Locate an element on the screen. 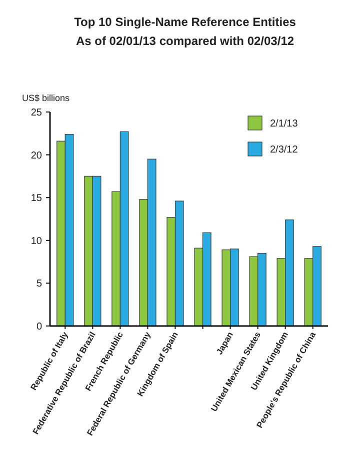  chart-title: Top 10 Single-Name Reference Entities is located at coordinates (185, 22).